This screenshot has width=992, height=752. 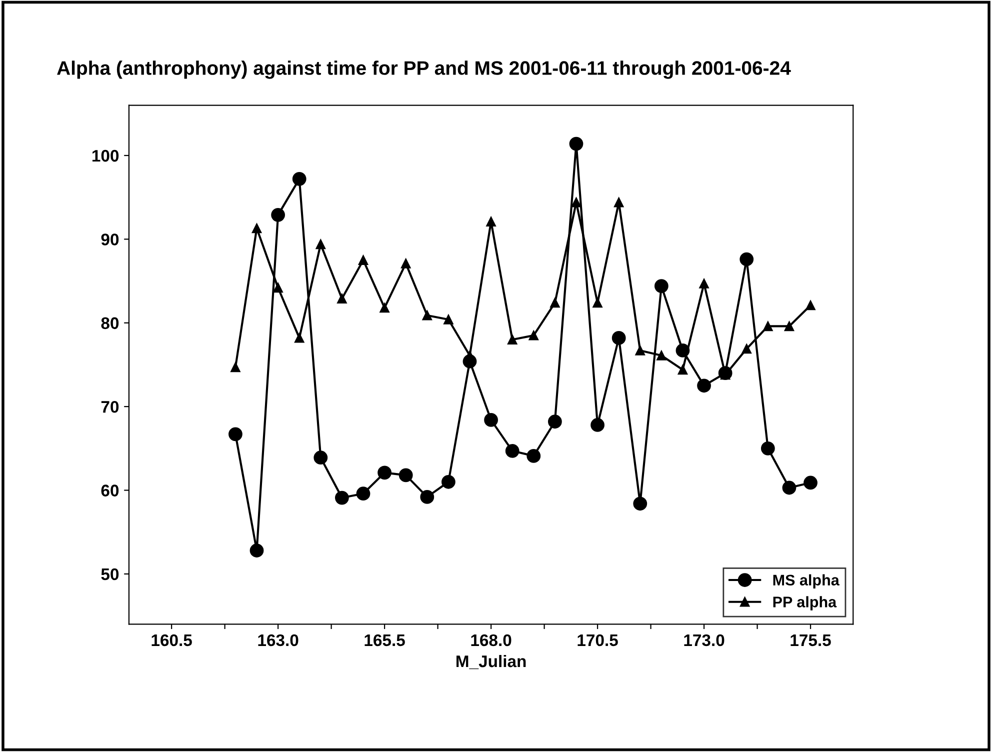 What do you see at coordinates (598, 640) in the screenshot?
I see `x-tick-label: 170.5` at bounding box center [598, 640].